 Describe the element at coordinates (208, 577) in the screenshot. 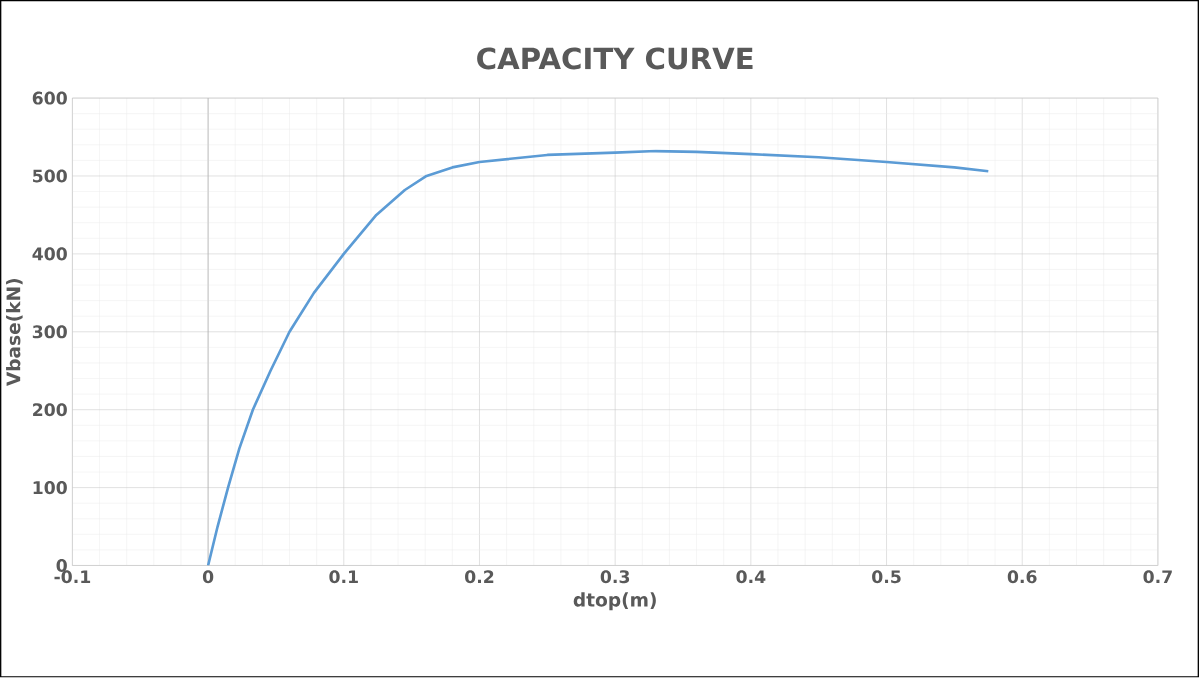

I see `x-tick-label: 0` at that location.